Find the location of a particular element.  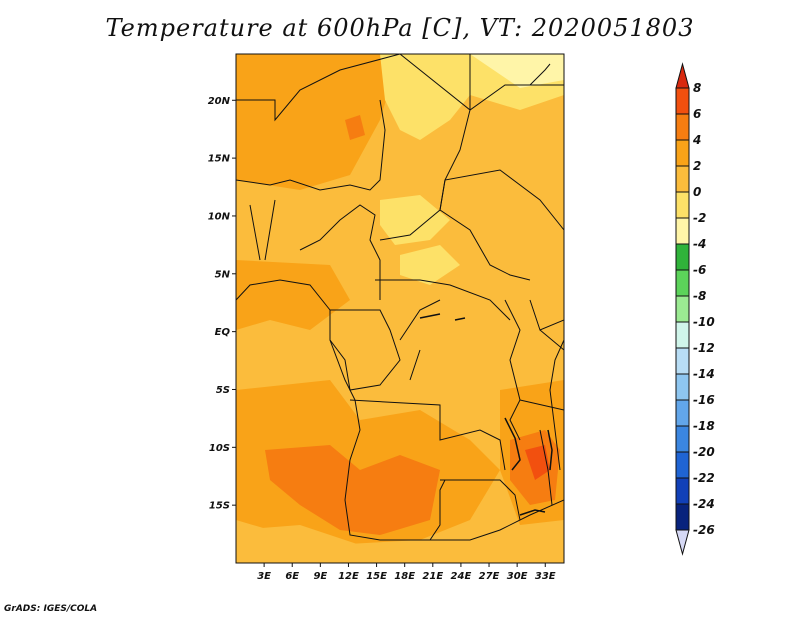

color-legend: 8 6 4 2 0 -2 -4 -6 -8 -10 -12 -14 -16 -18 -20 -22 -24 -26 is located at coordinates (695, 309).